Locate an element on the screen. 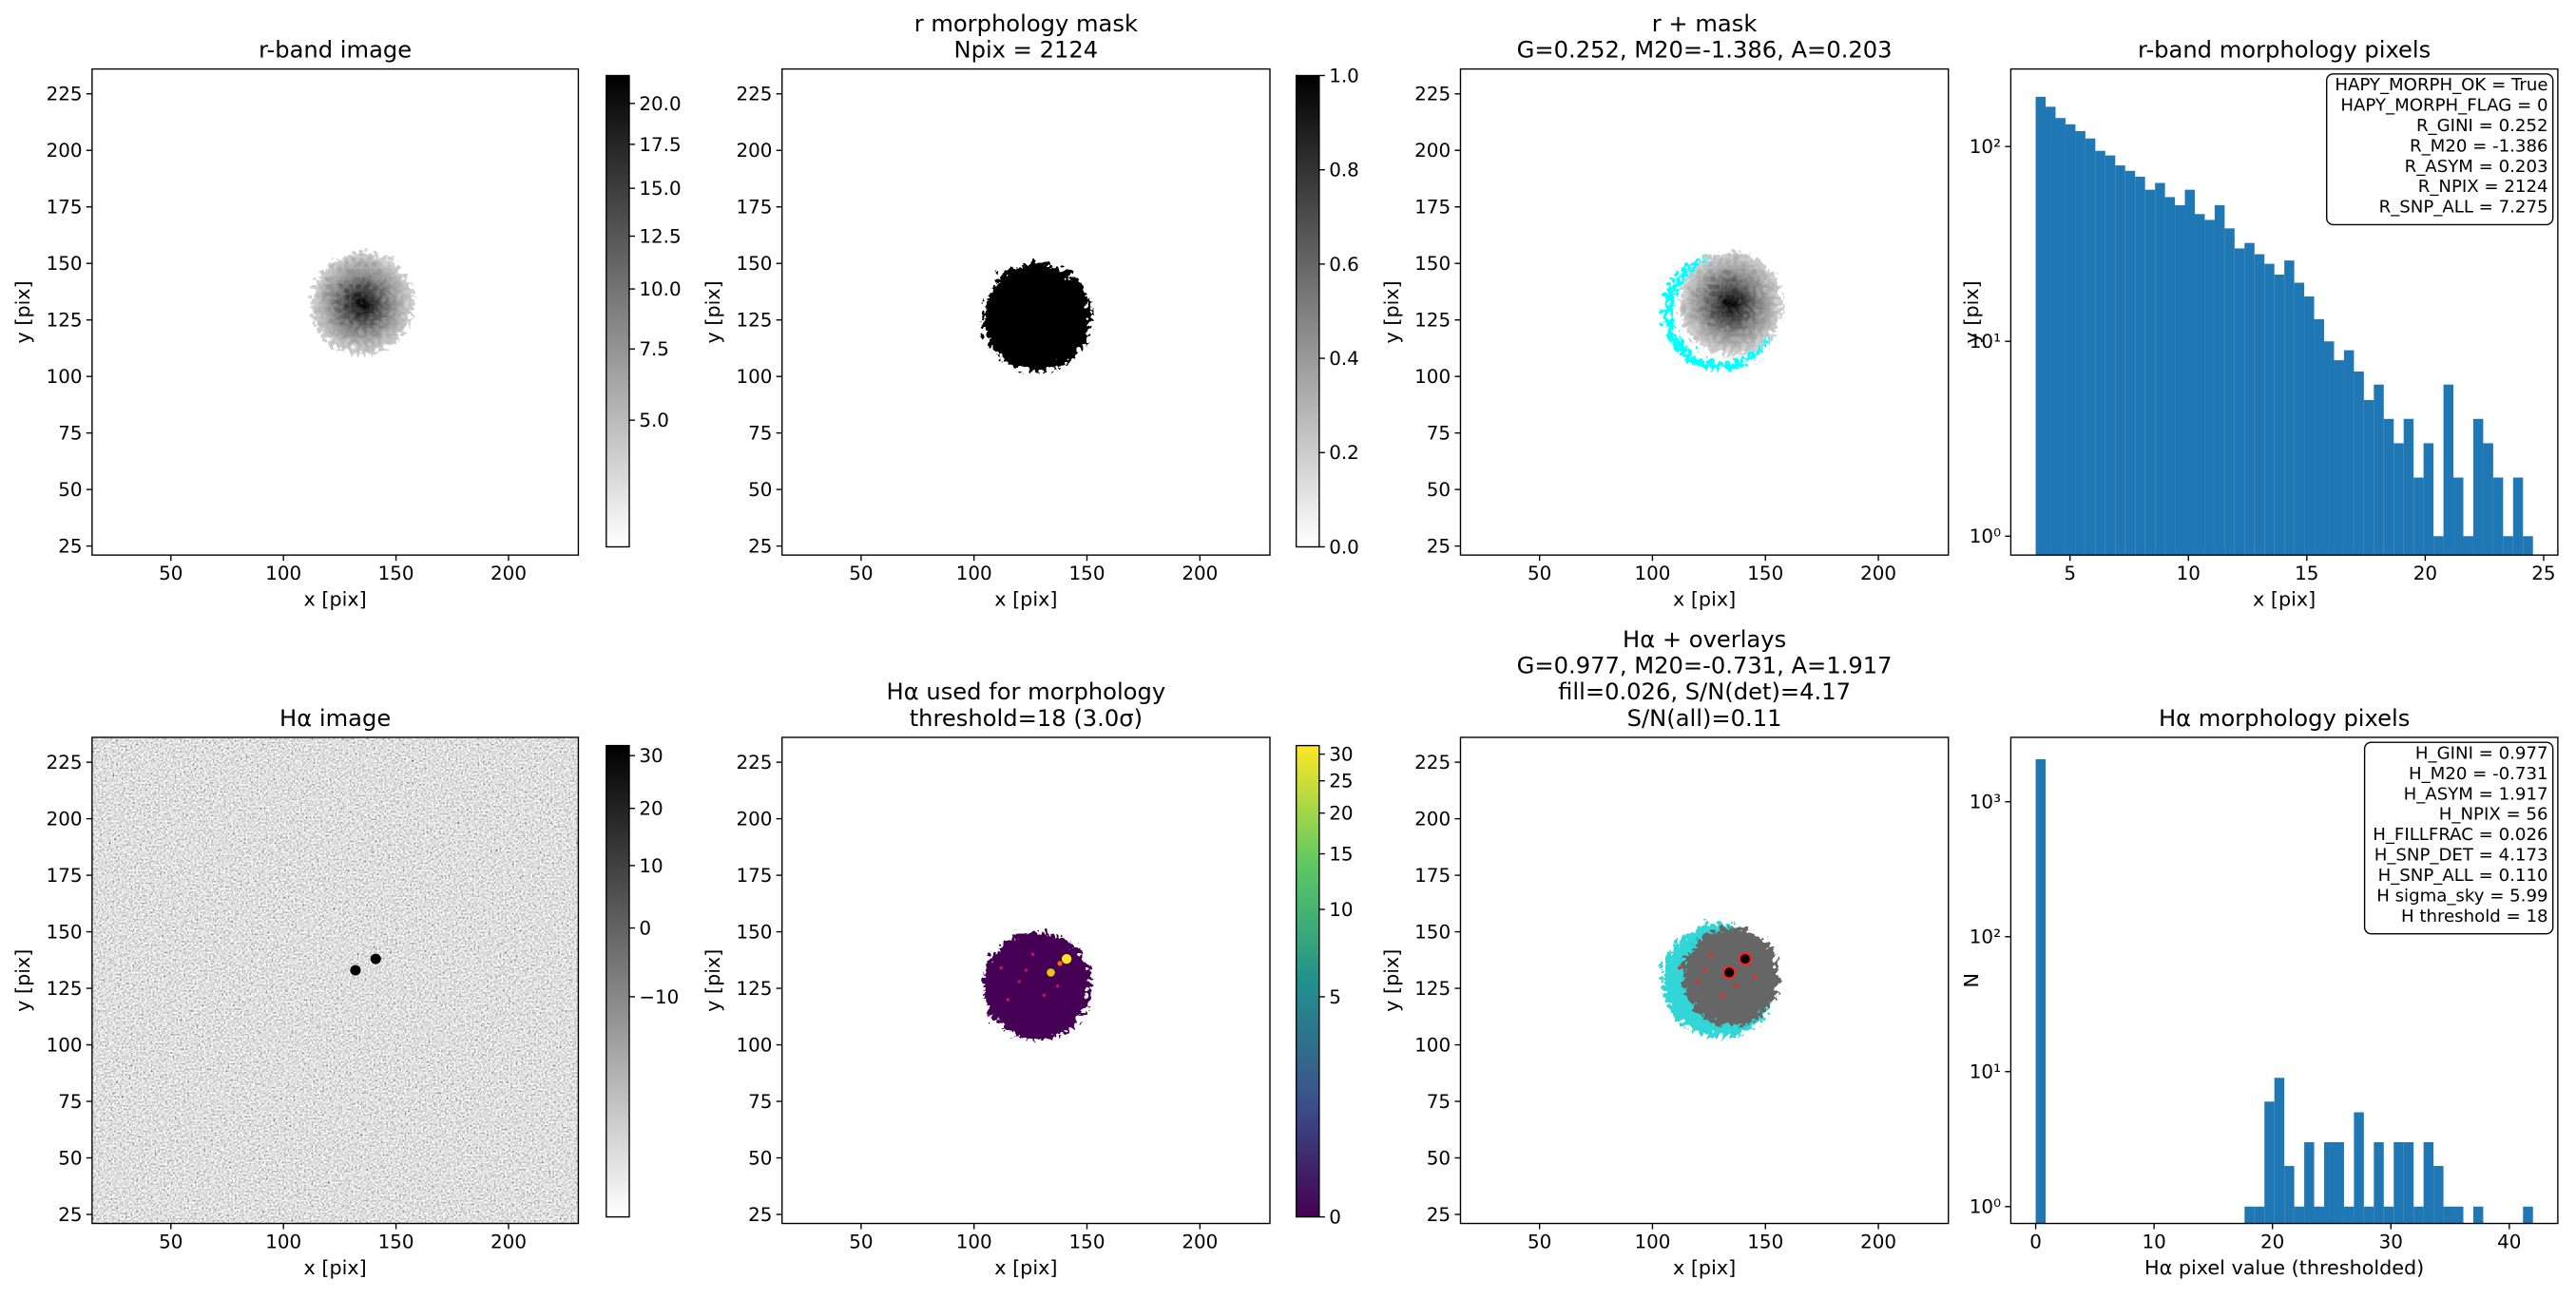 The width and height of the screenshot is (2576, 1299). colorbar-tick-label: 0.2 is located at coordinates (1344, 453).